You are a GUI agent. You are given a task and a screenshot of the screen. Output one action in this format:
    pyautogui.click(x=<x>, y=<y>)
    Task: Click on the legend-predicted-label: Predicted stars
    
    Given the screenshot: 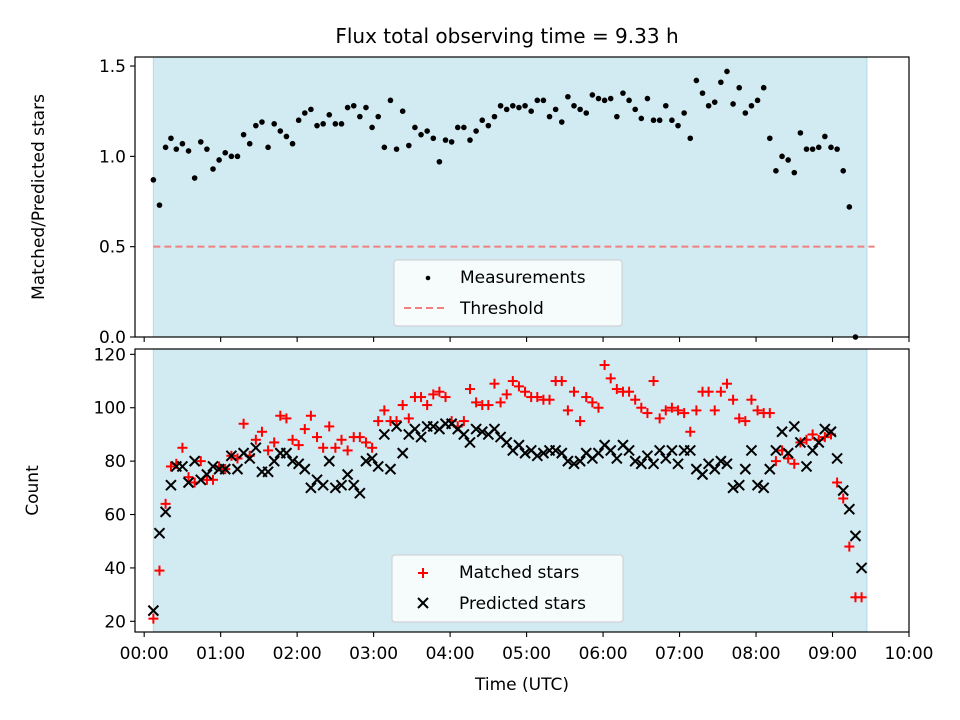 What is the action you would take?
    pyautogui.click(x=522, y=604)
    